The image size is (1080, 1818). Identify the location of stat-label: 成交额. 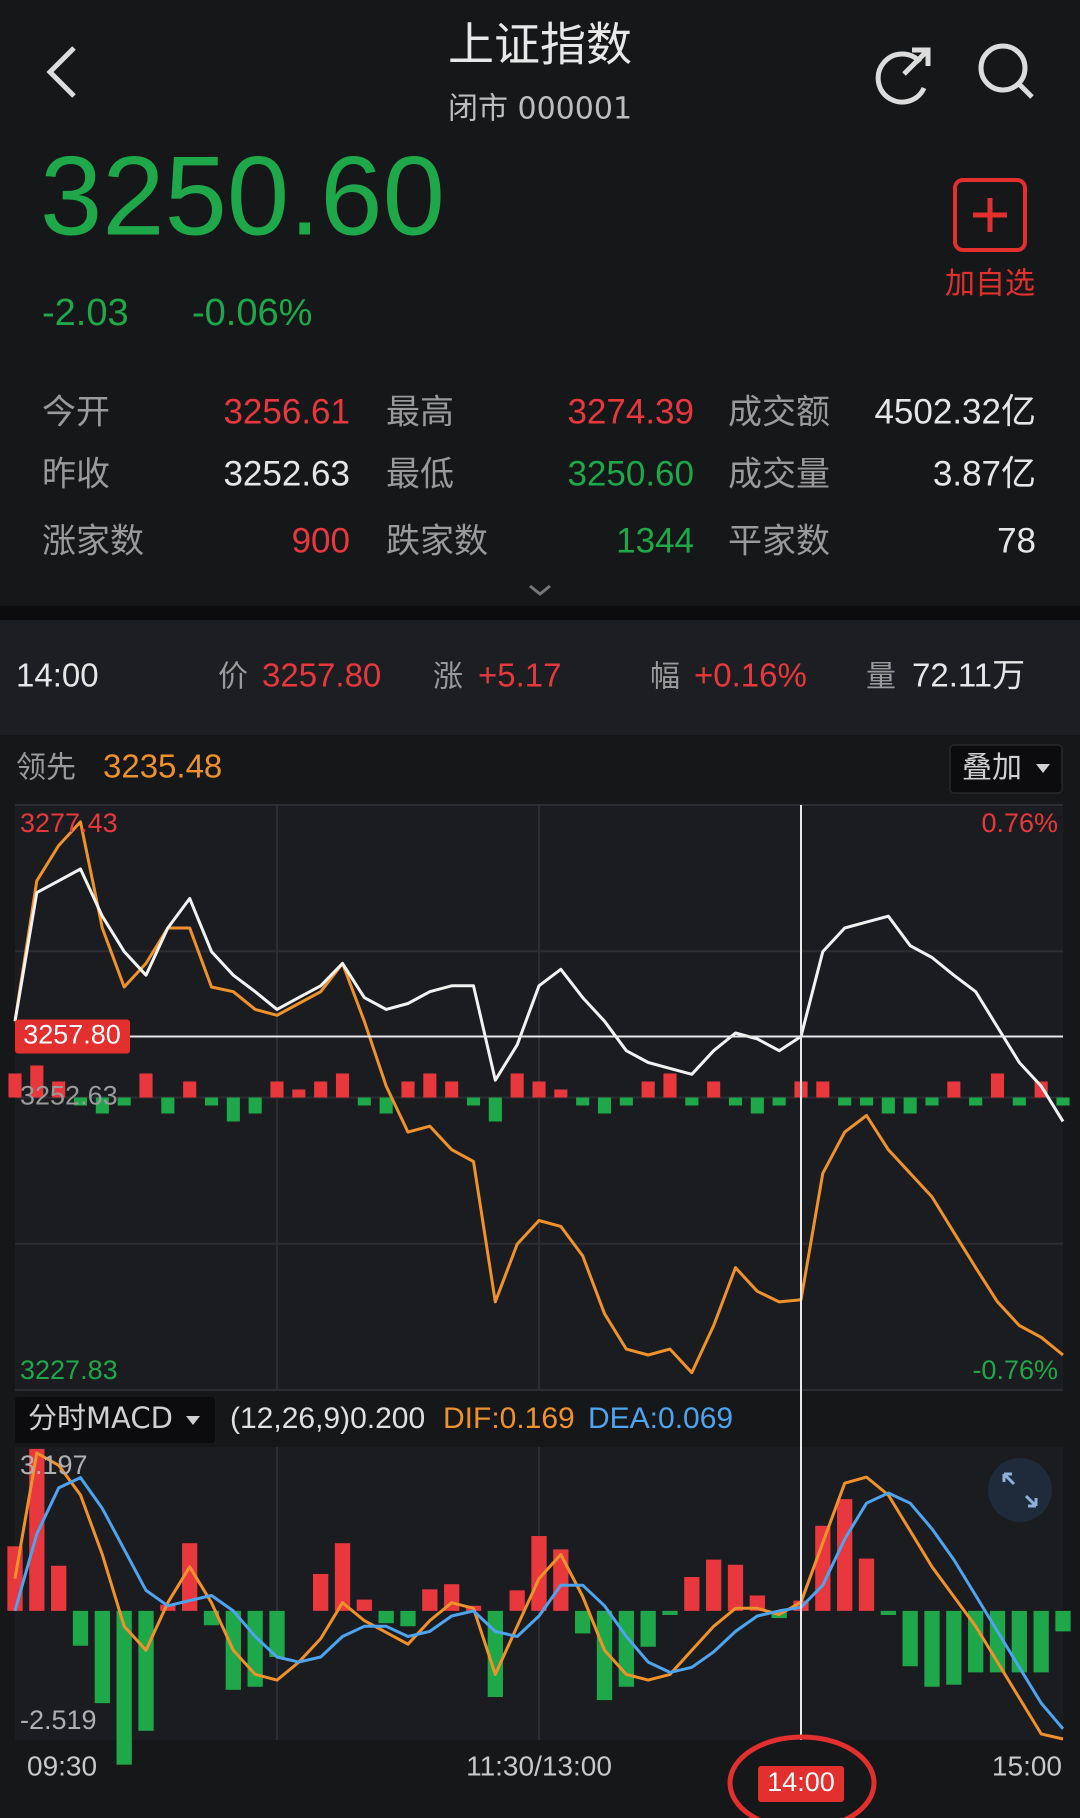
(779, 413).